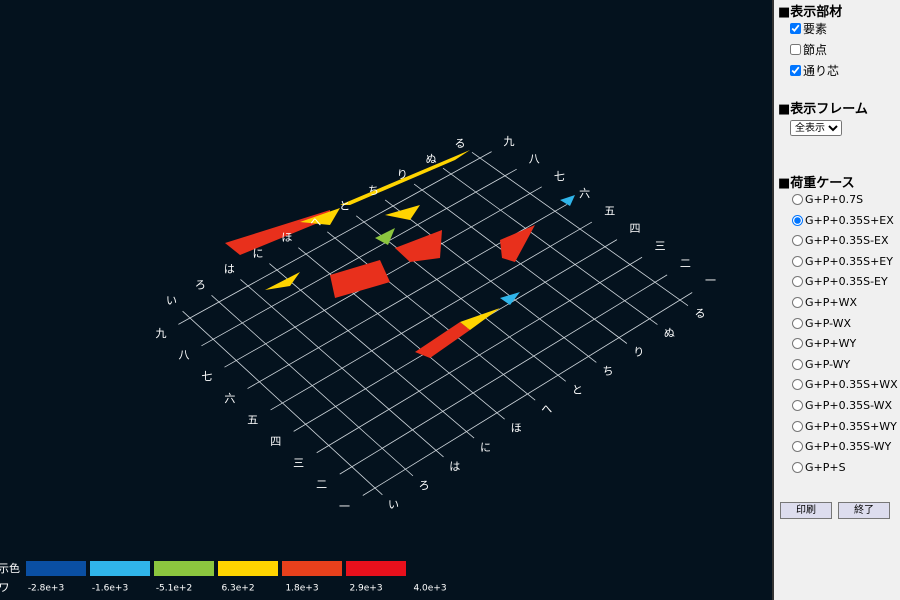  Describe the element at coordinates (10, 568) in the screenshot. I see `legend-title: 示色` at that location.